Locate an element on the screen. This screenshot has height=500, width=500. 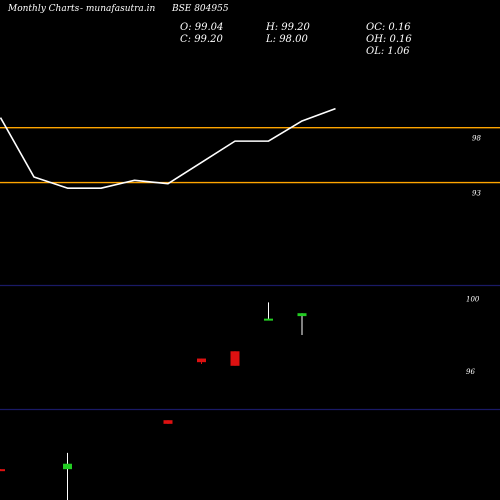
low-value: L: 98.00 is located at coordinates (287, 39).